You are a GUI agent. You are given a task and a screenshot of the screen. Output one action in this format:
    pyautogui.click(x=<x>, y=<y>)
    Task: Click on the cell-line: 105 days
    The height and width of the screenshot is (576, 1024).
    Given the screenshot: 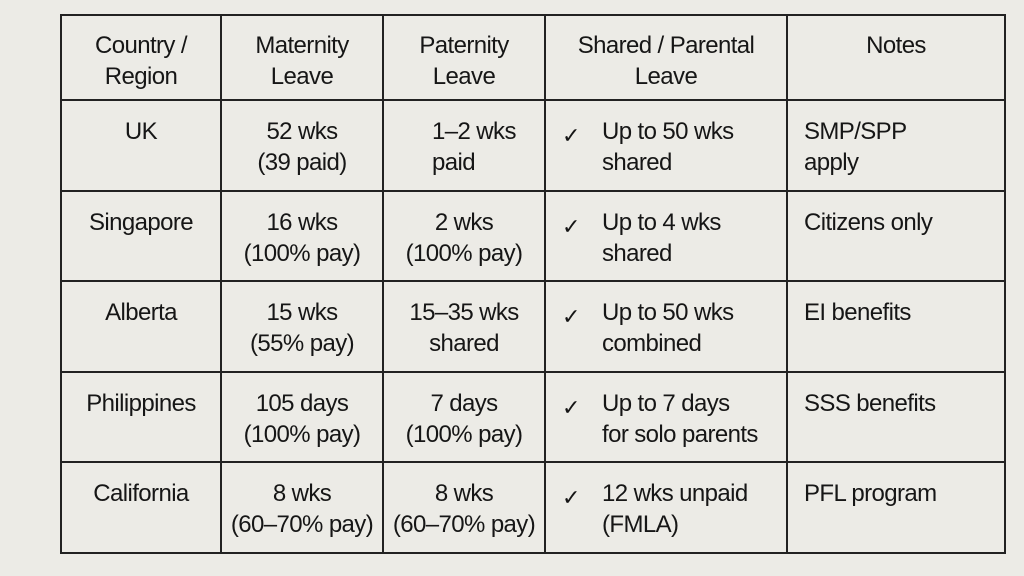 What is the action you would take?
    pyautogui.click(x=302, y=403)
    